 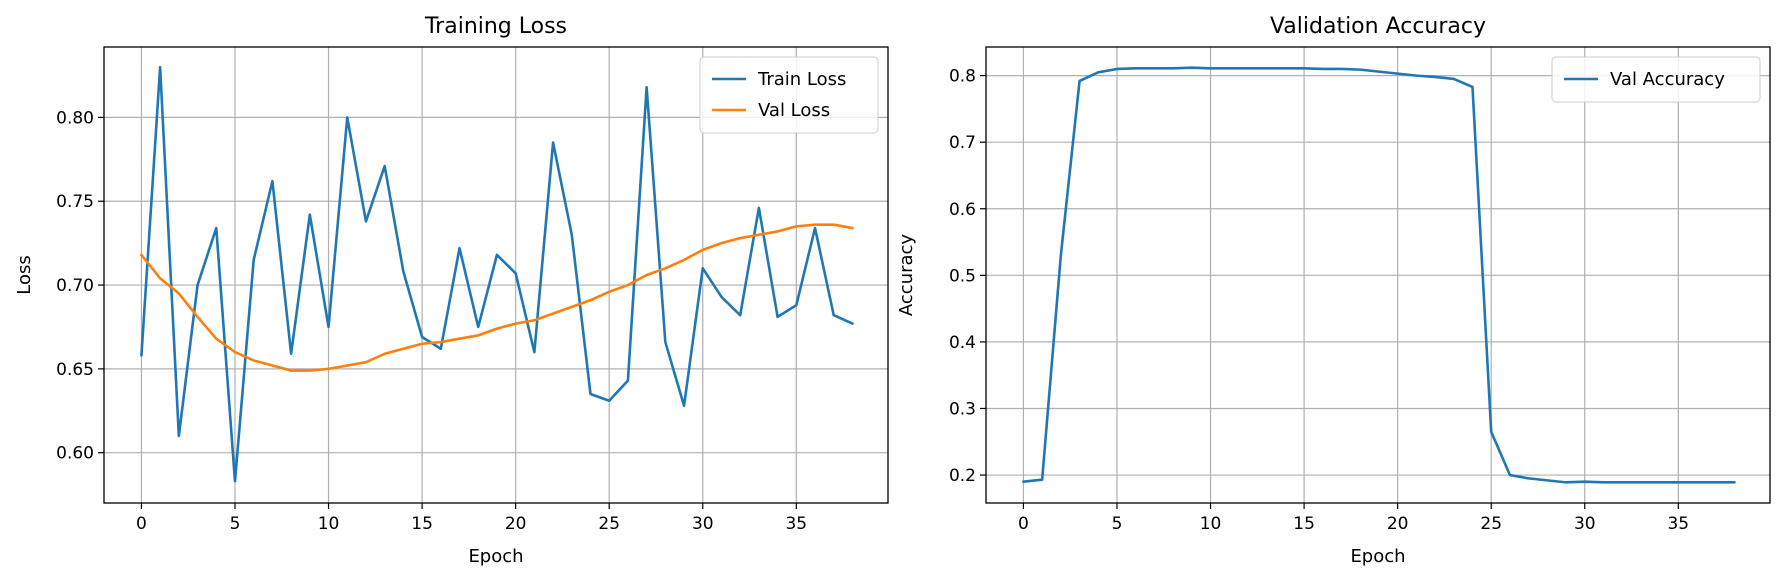 What do you see at coordinates (75, 454) in the screenshot?
I see `y-tick-label: 0.60` at bounding box center [75, 454].